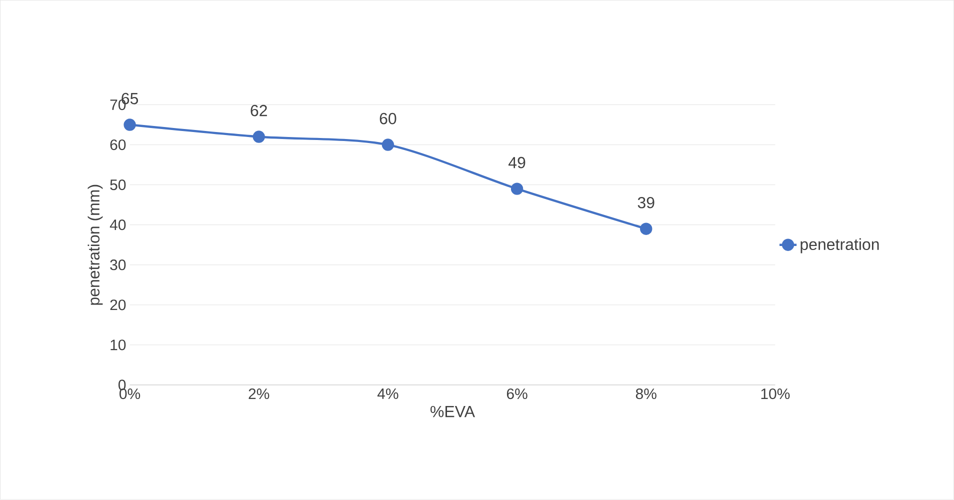  I want to click on x-tick-label: 0%, so click(130, 394).